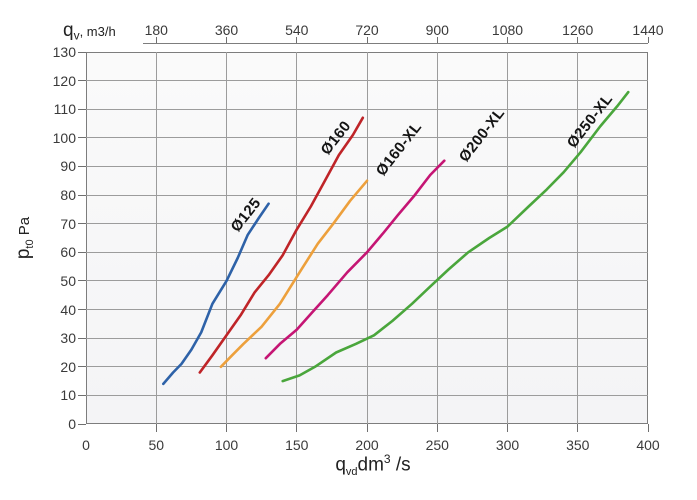 The height and width of the screenshot is (500, 697). What do you see at coordinates (297, 445) in the screenshot?
I see `x-tick-label: 150` at bounding box center [297, 445].